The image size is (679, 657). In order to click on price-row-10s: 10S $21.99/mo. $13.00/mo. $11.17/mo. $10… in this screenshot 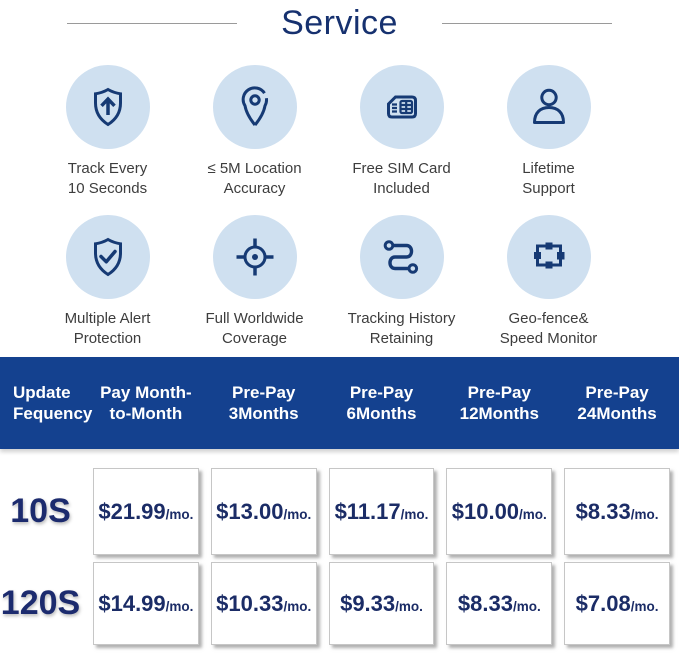, I will do `click(339, 511)`.